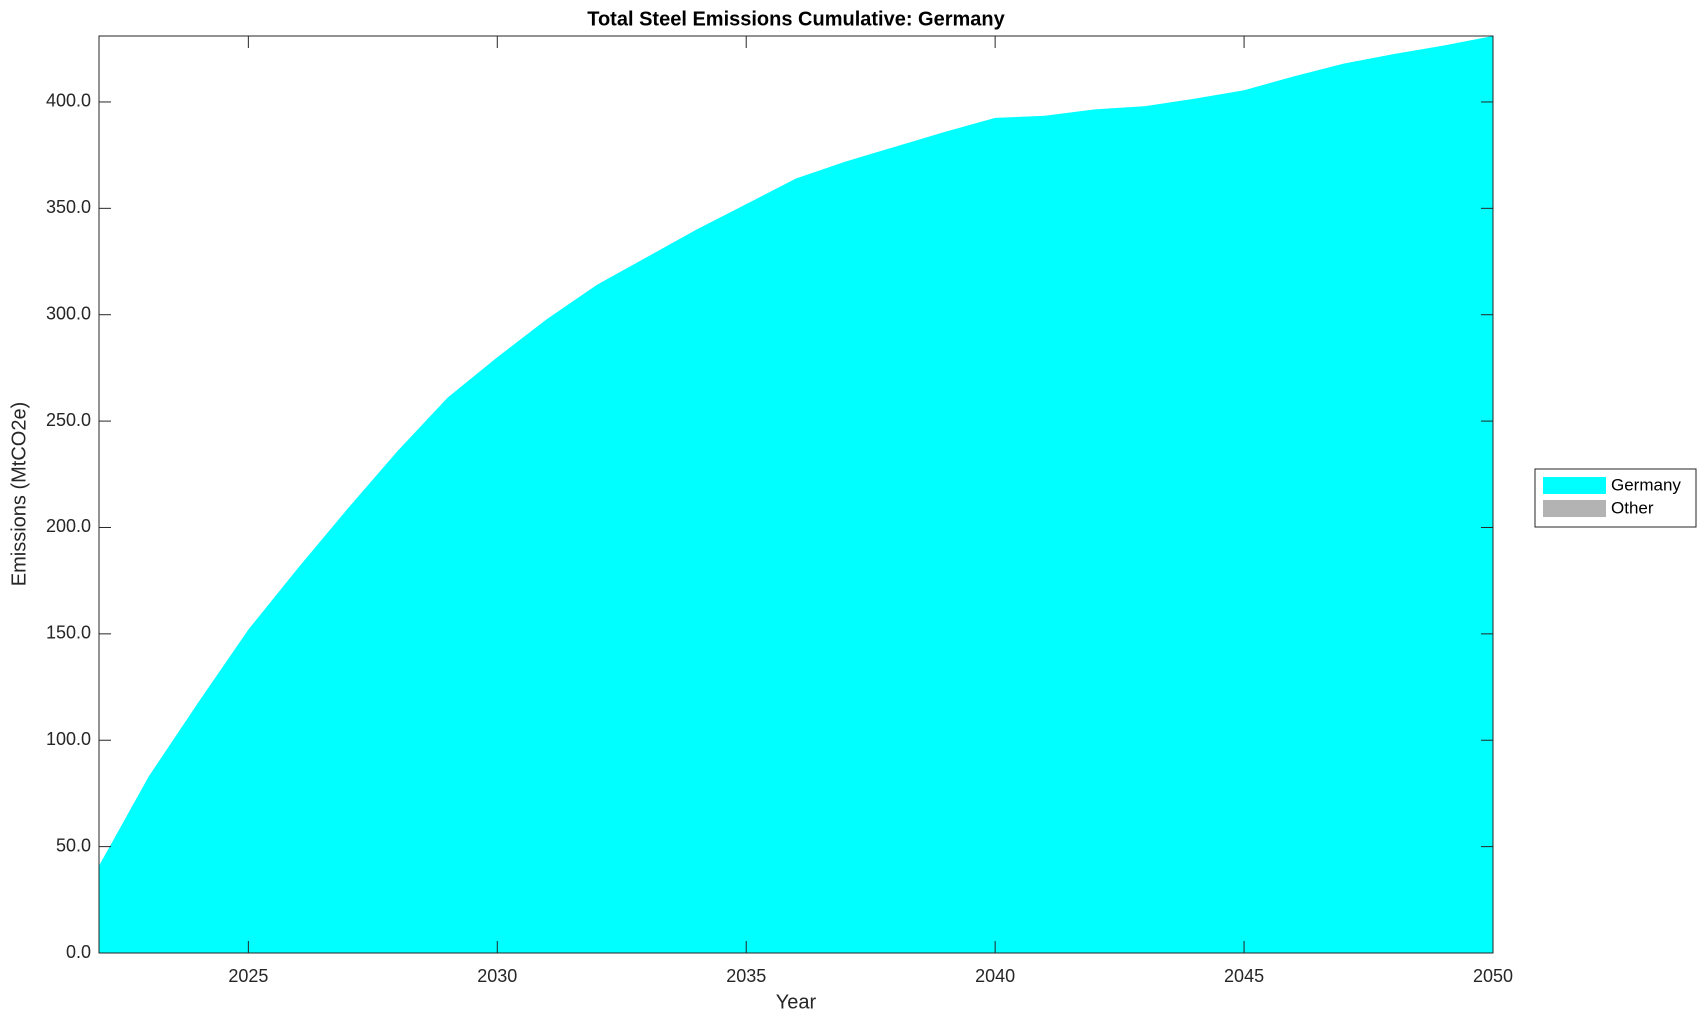  Describe the element at coordinates (1646, 484) in the screenshot. I see `legend-label: Germany` at that location.